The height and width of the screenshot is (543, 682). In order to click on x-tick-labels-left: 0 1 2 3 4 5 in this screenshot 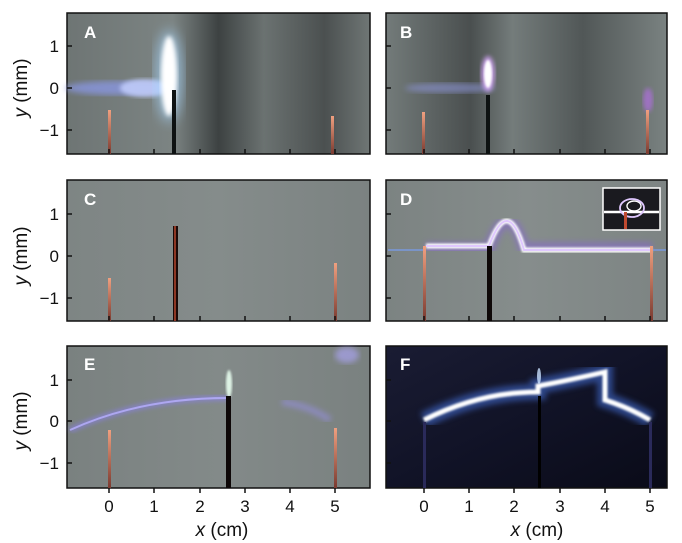, I will do `click(221, 506)`.